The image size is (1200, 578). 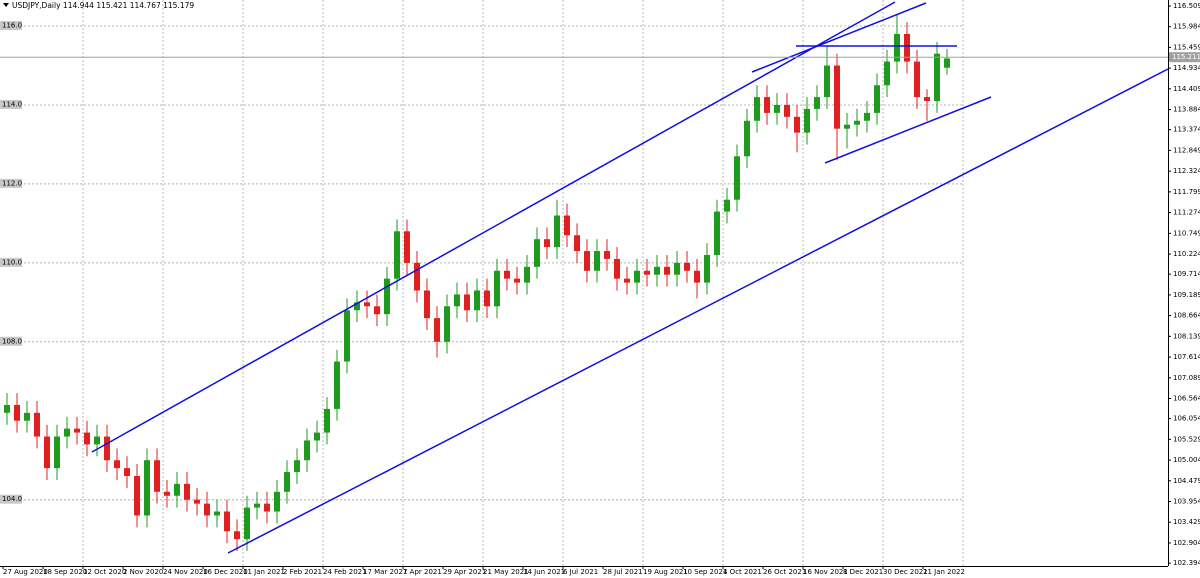 What do you see at coordinates (1186, 522) in the screenshot?
I see `y2-tick-label: 103.429` at bounding box center [1186, 522].